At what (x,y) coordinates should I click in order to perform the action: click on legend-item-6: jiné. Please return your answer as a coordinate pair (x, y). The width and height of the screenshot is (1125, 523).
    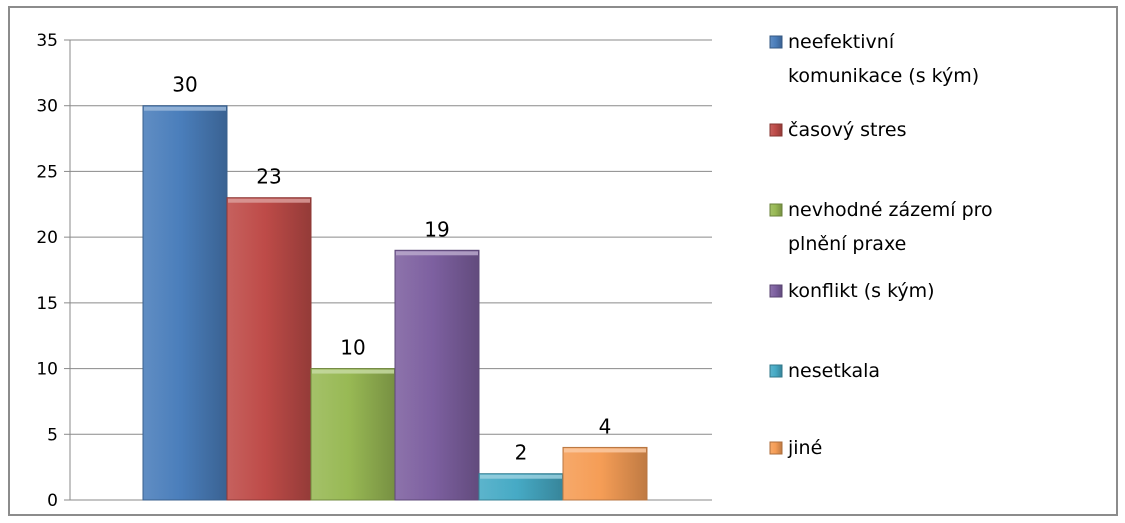
    Looking at the image, I should click on (795, 448).